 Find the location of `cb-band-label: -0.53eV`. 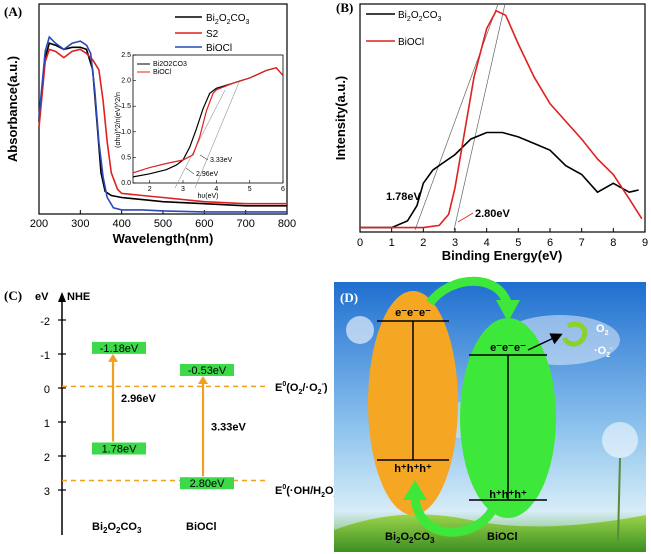

cb-band-label: -0.53eV is located at coordinates (207, 371).